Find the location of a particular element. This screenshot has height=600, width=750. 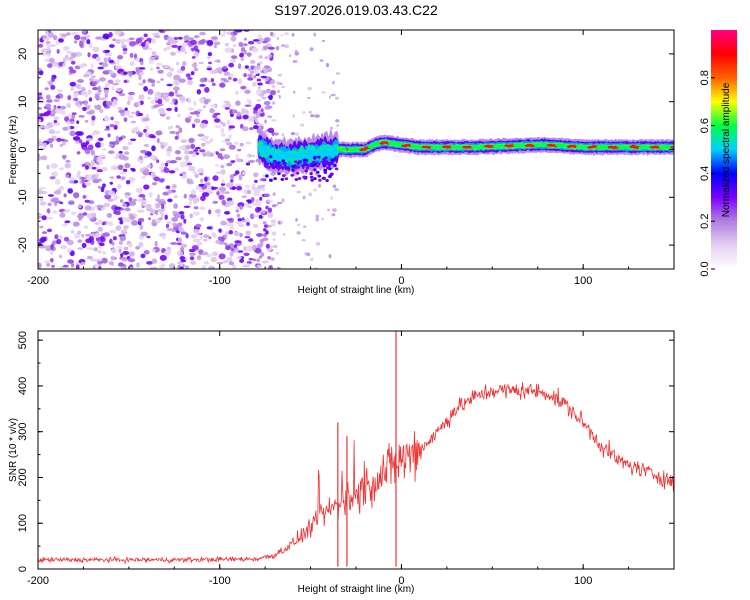

snr-x-axis-label: Height of straight line (km) is located at coordinates (356, 589).